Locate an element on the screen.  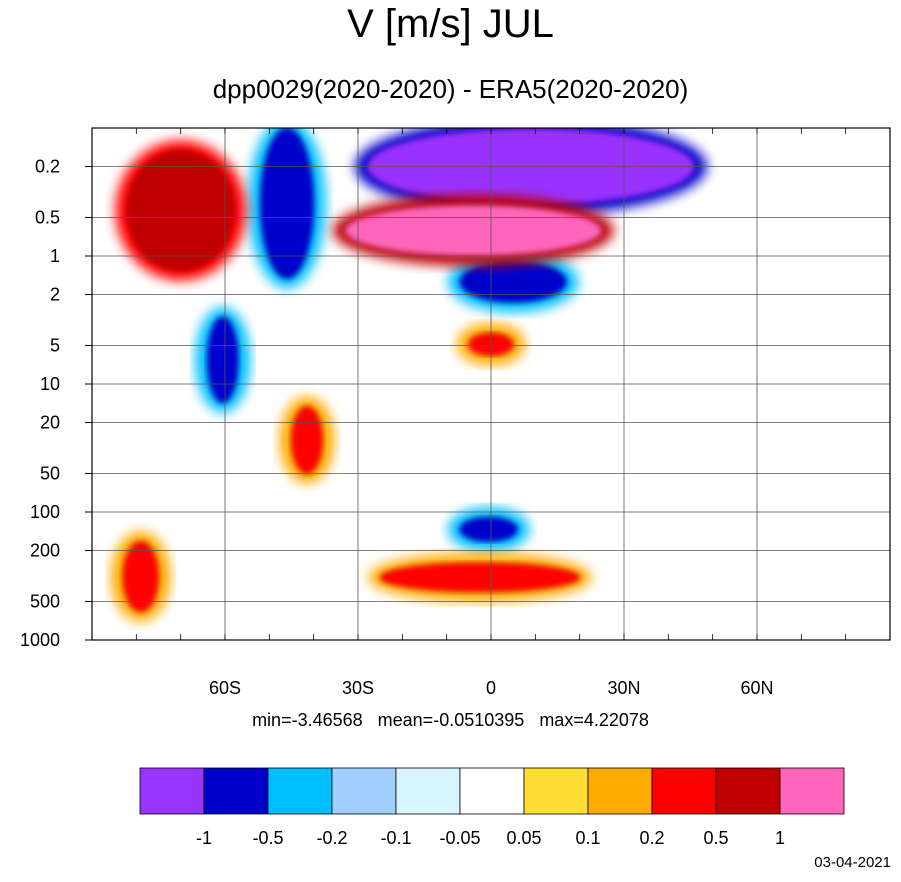
colorbar: -1 -0.5 -0.2 -0.1 -0.05 0.05 0.1 0.2 0.5 1 is located at coordinates (492, 807).